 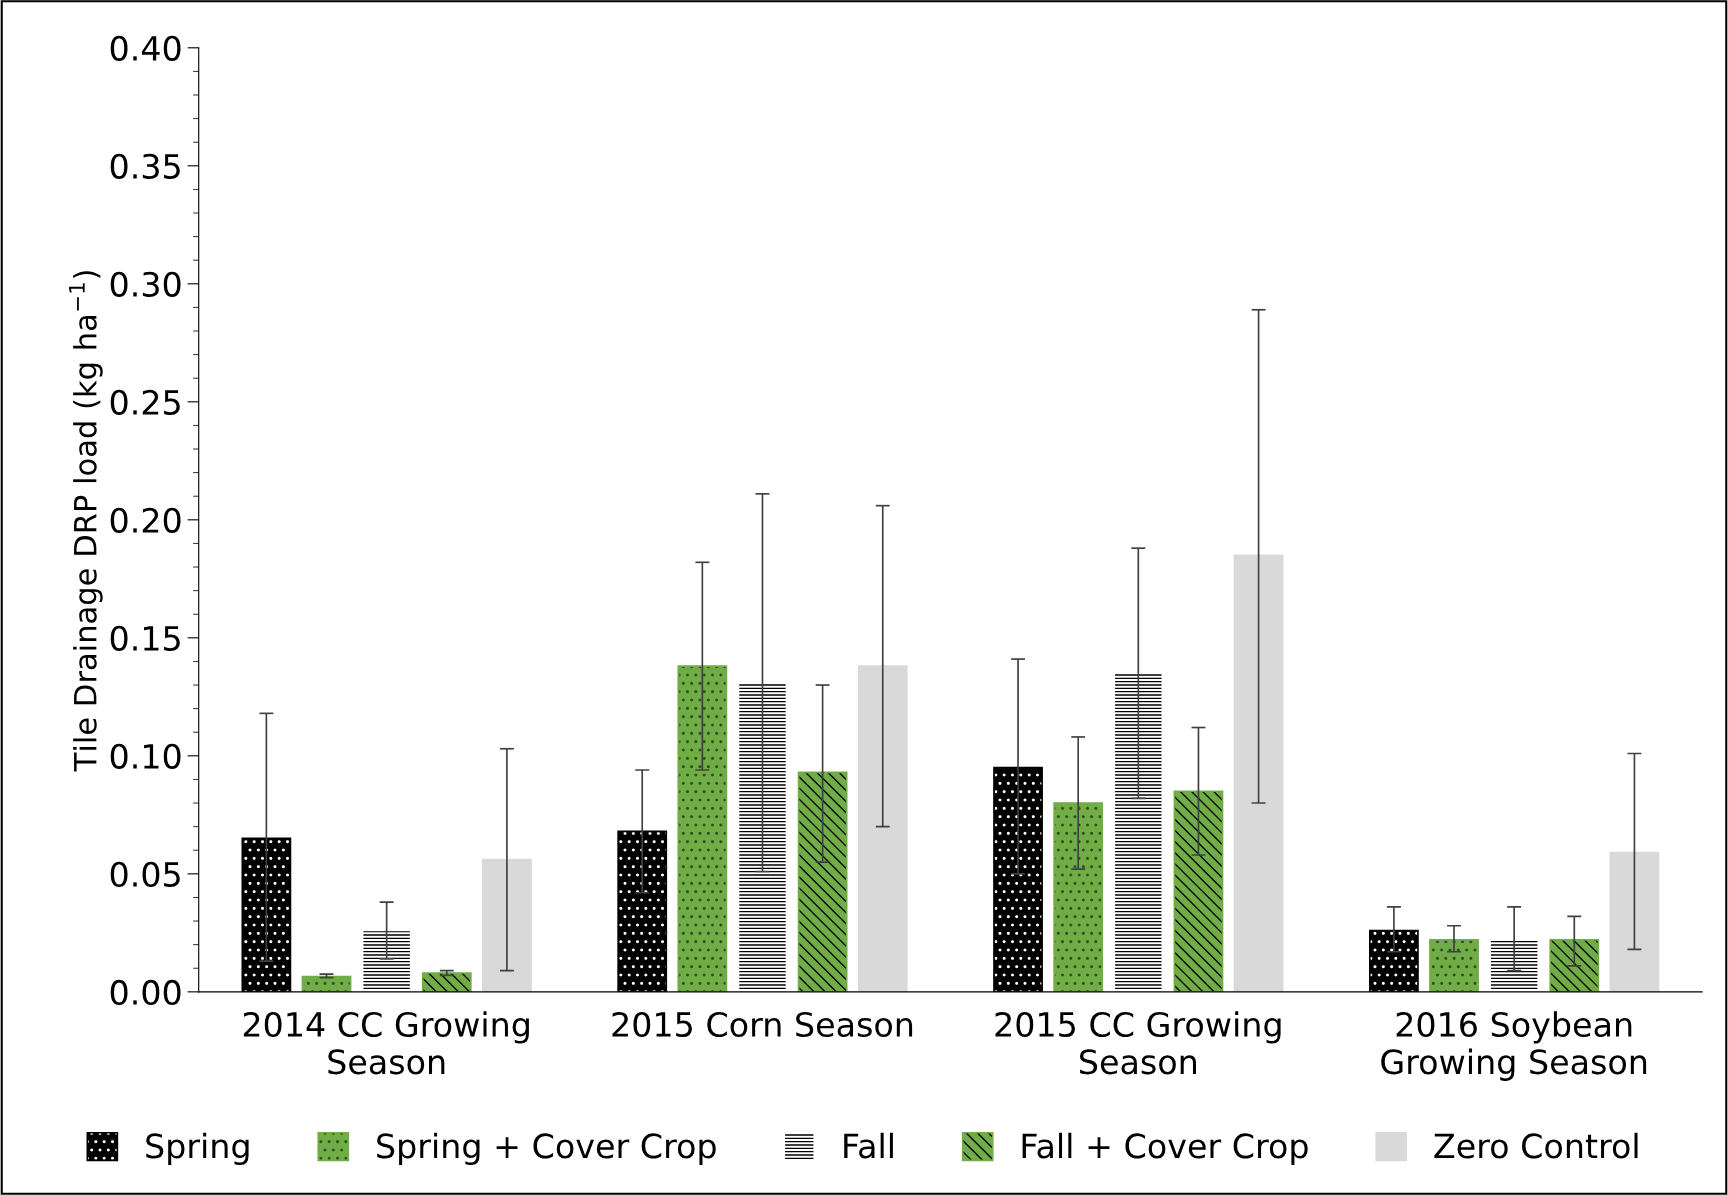 What do you see at coordinates (145, 992) in the screenshot?
I see `y-tick-label: 0.00` at bounding box center [145, 992].